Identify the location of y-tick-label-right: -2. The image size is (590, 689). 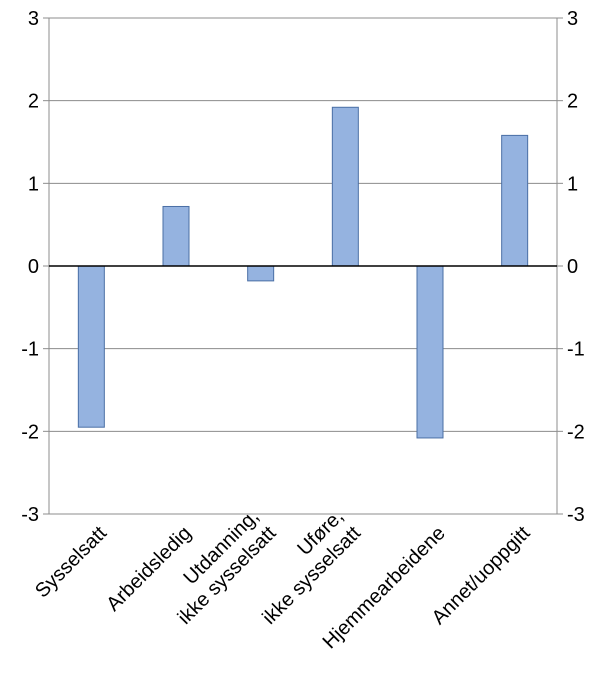
(576, 432).